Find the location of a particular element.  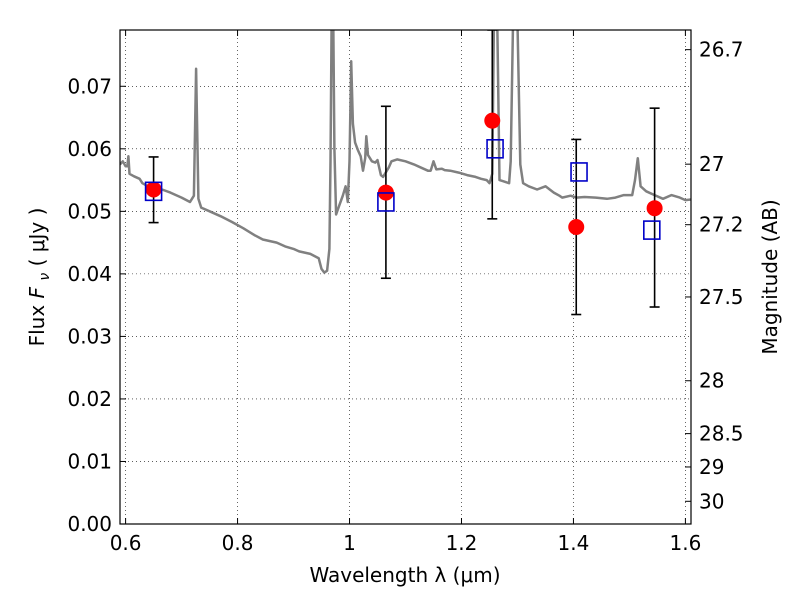

right-tick-label: 26.7 is located at coordinates (721, 50).